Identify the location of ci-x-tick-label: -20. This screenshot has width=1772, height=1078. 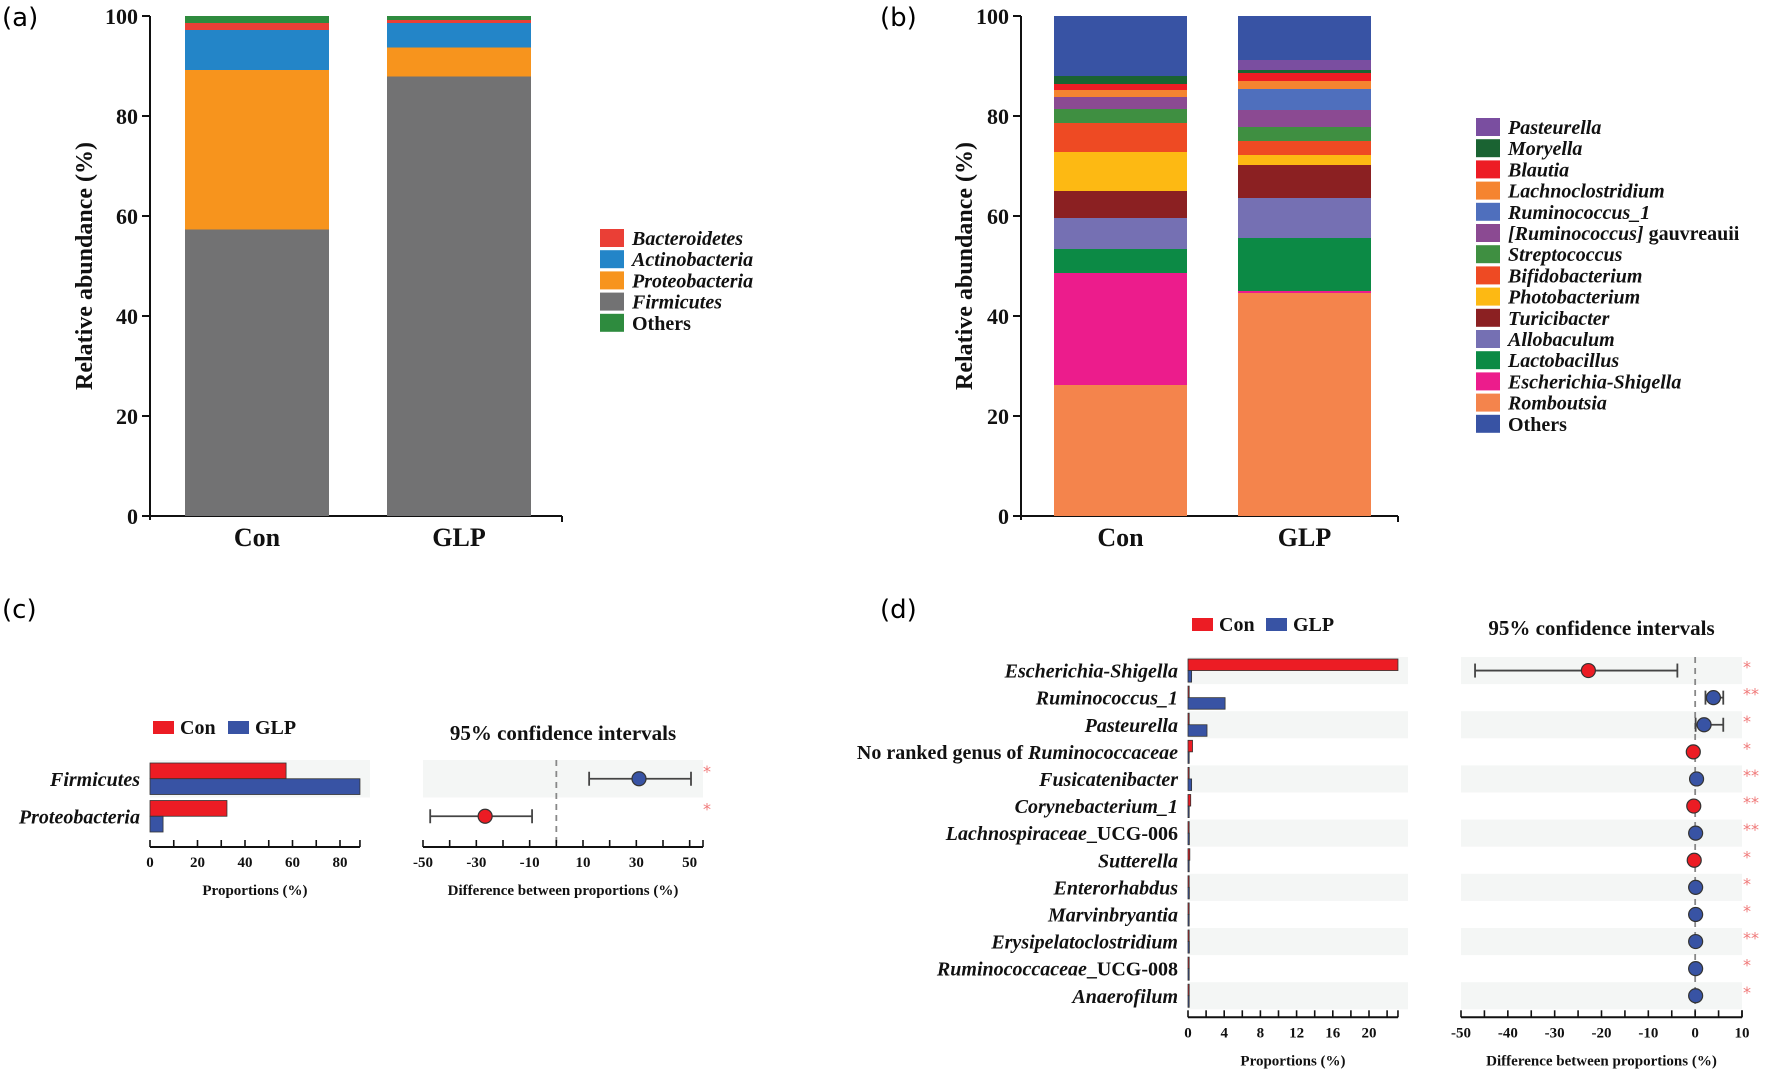
(1602, 1033).